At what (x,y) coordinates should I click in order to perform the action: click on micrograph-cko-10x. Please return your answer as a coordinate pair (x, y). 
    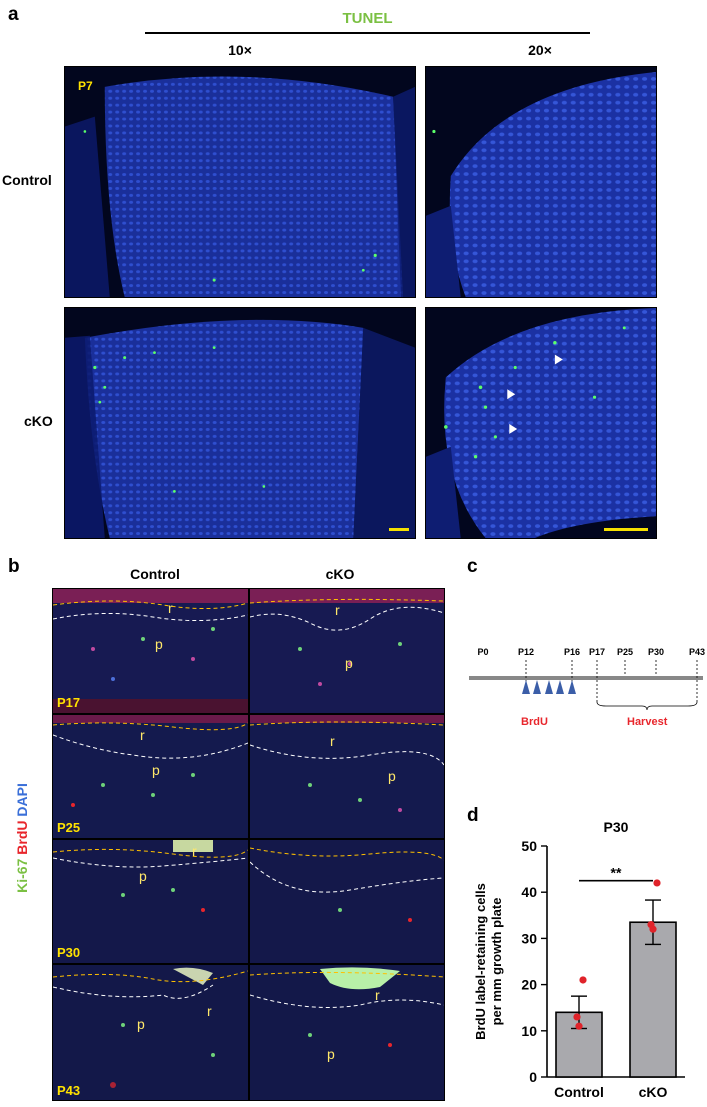
    Looking at the image, I should click on (240, 423).